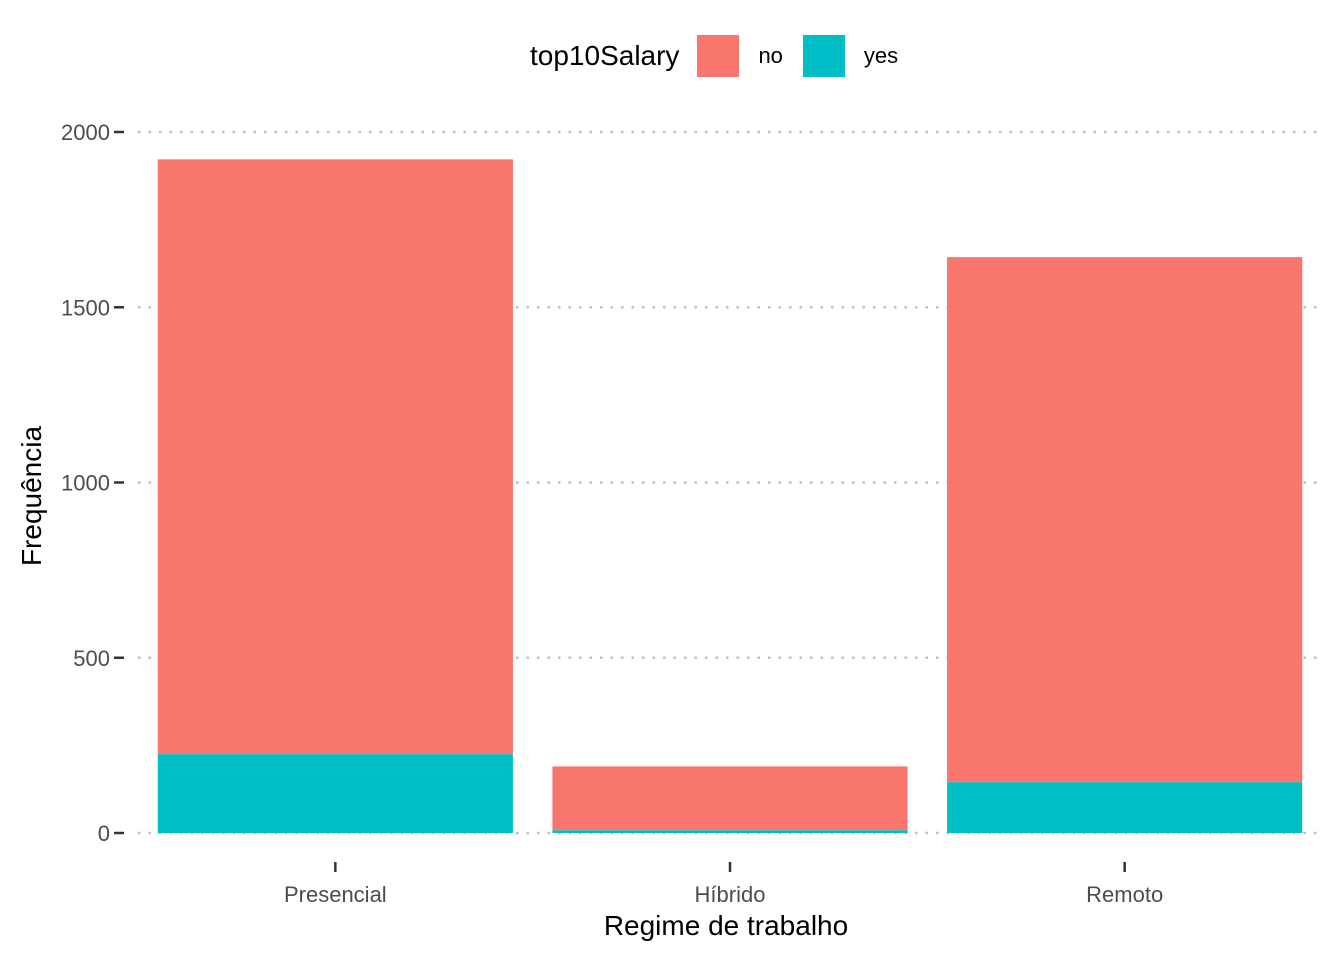  I want to click on x-tick-label: Híbrido, so click(730, 894).